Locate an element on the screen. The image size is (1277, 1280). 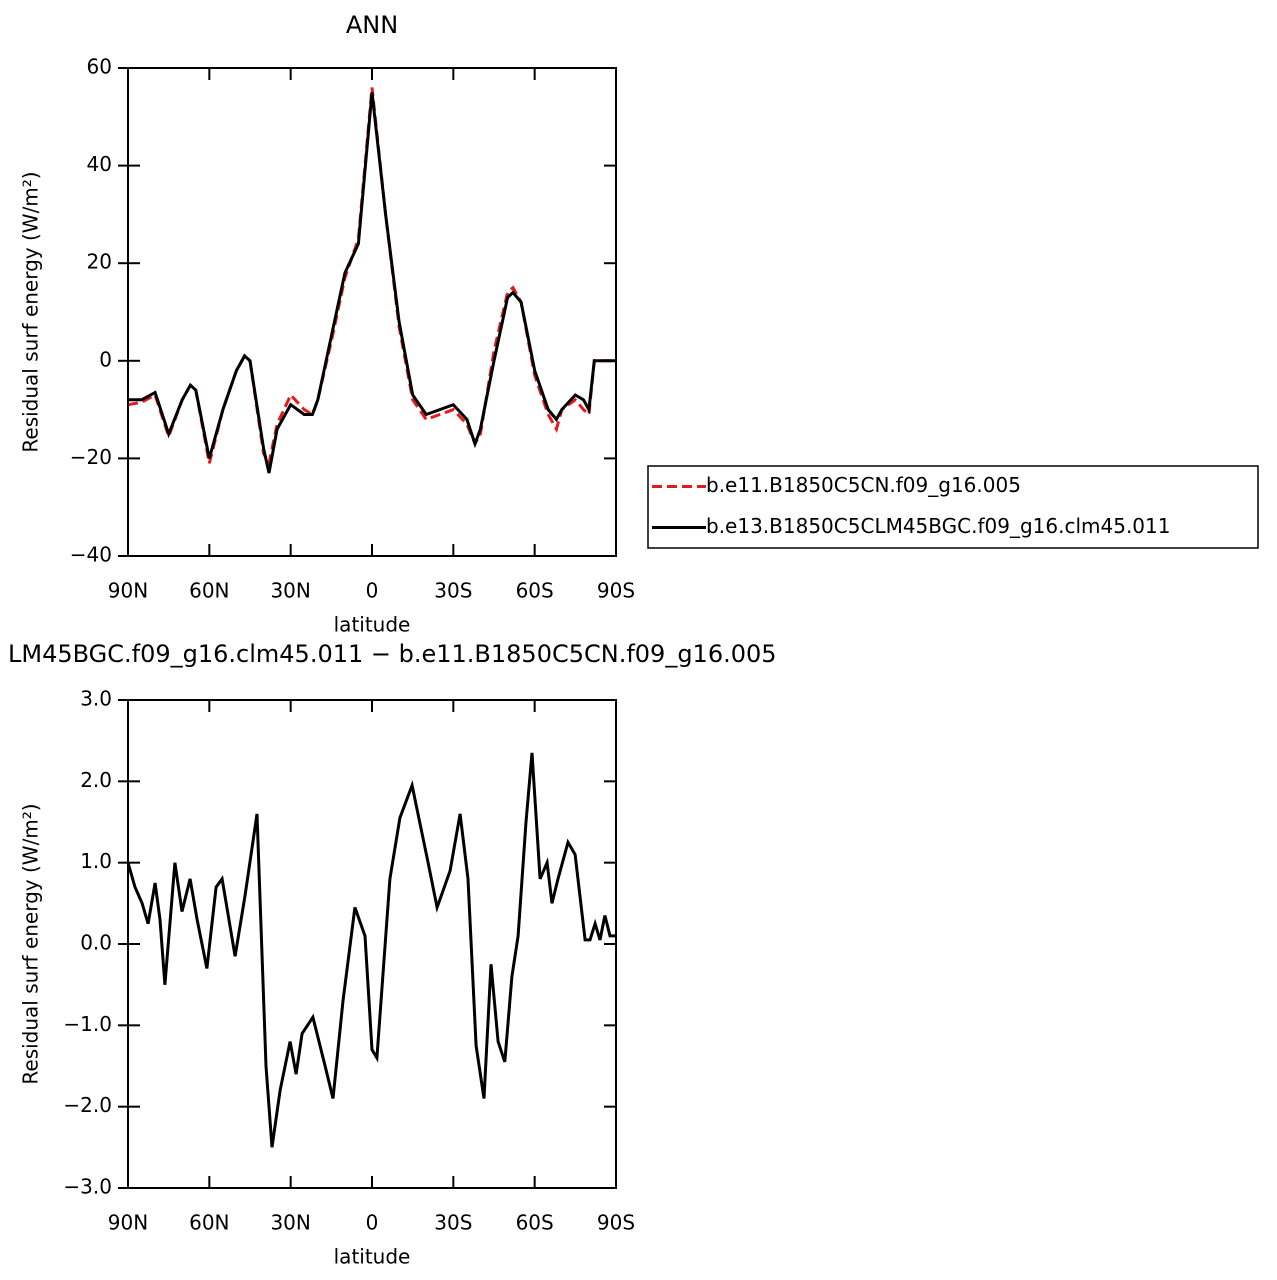
y-tick-label: 1.0 is located at coordinates (96, 861).